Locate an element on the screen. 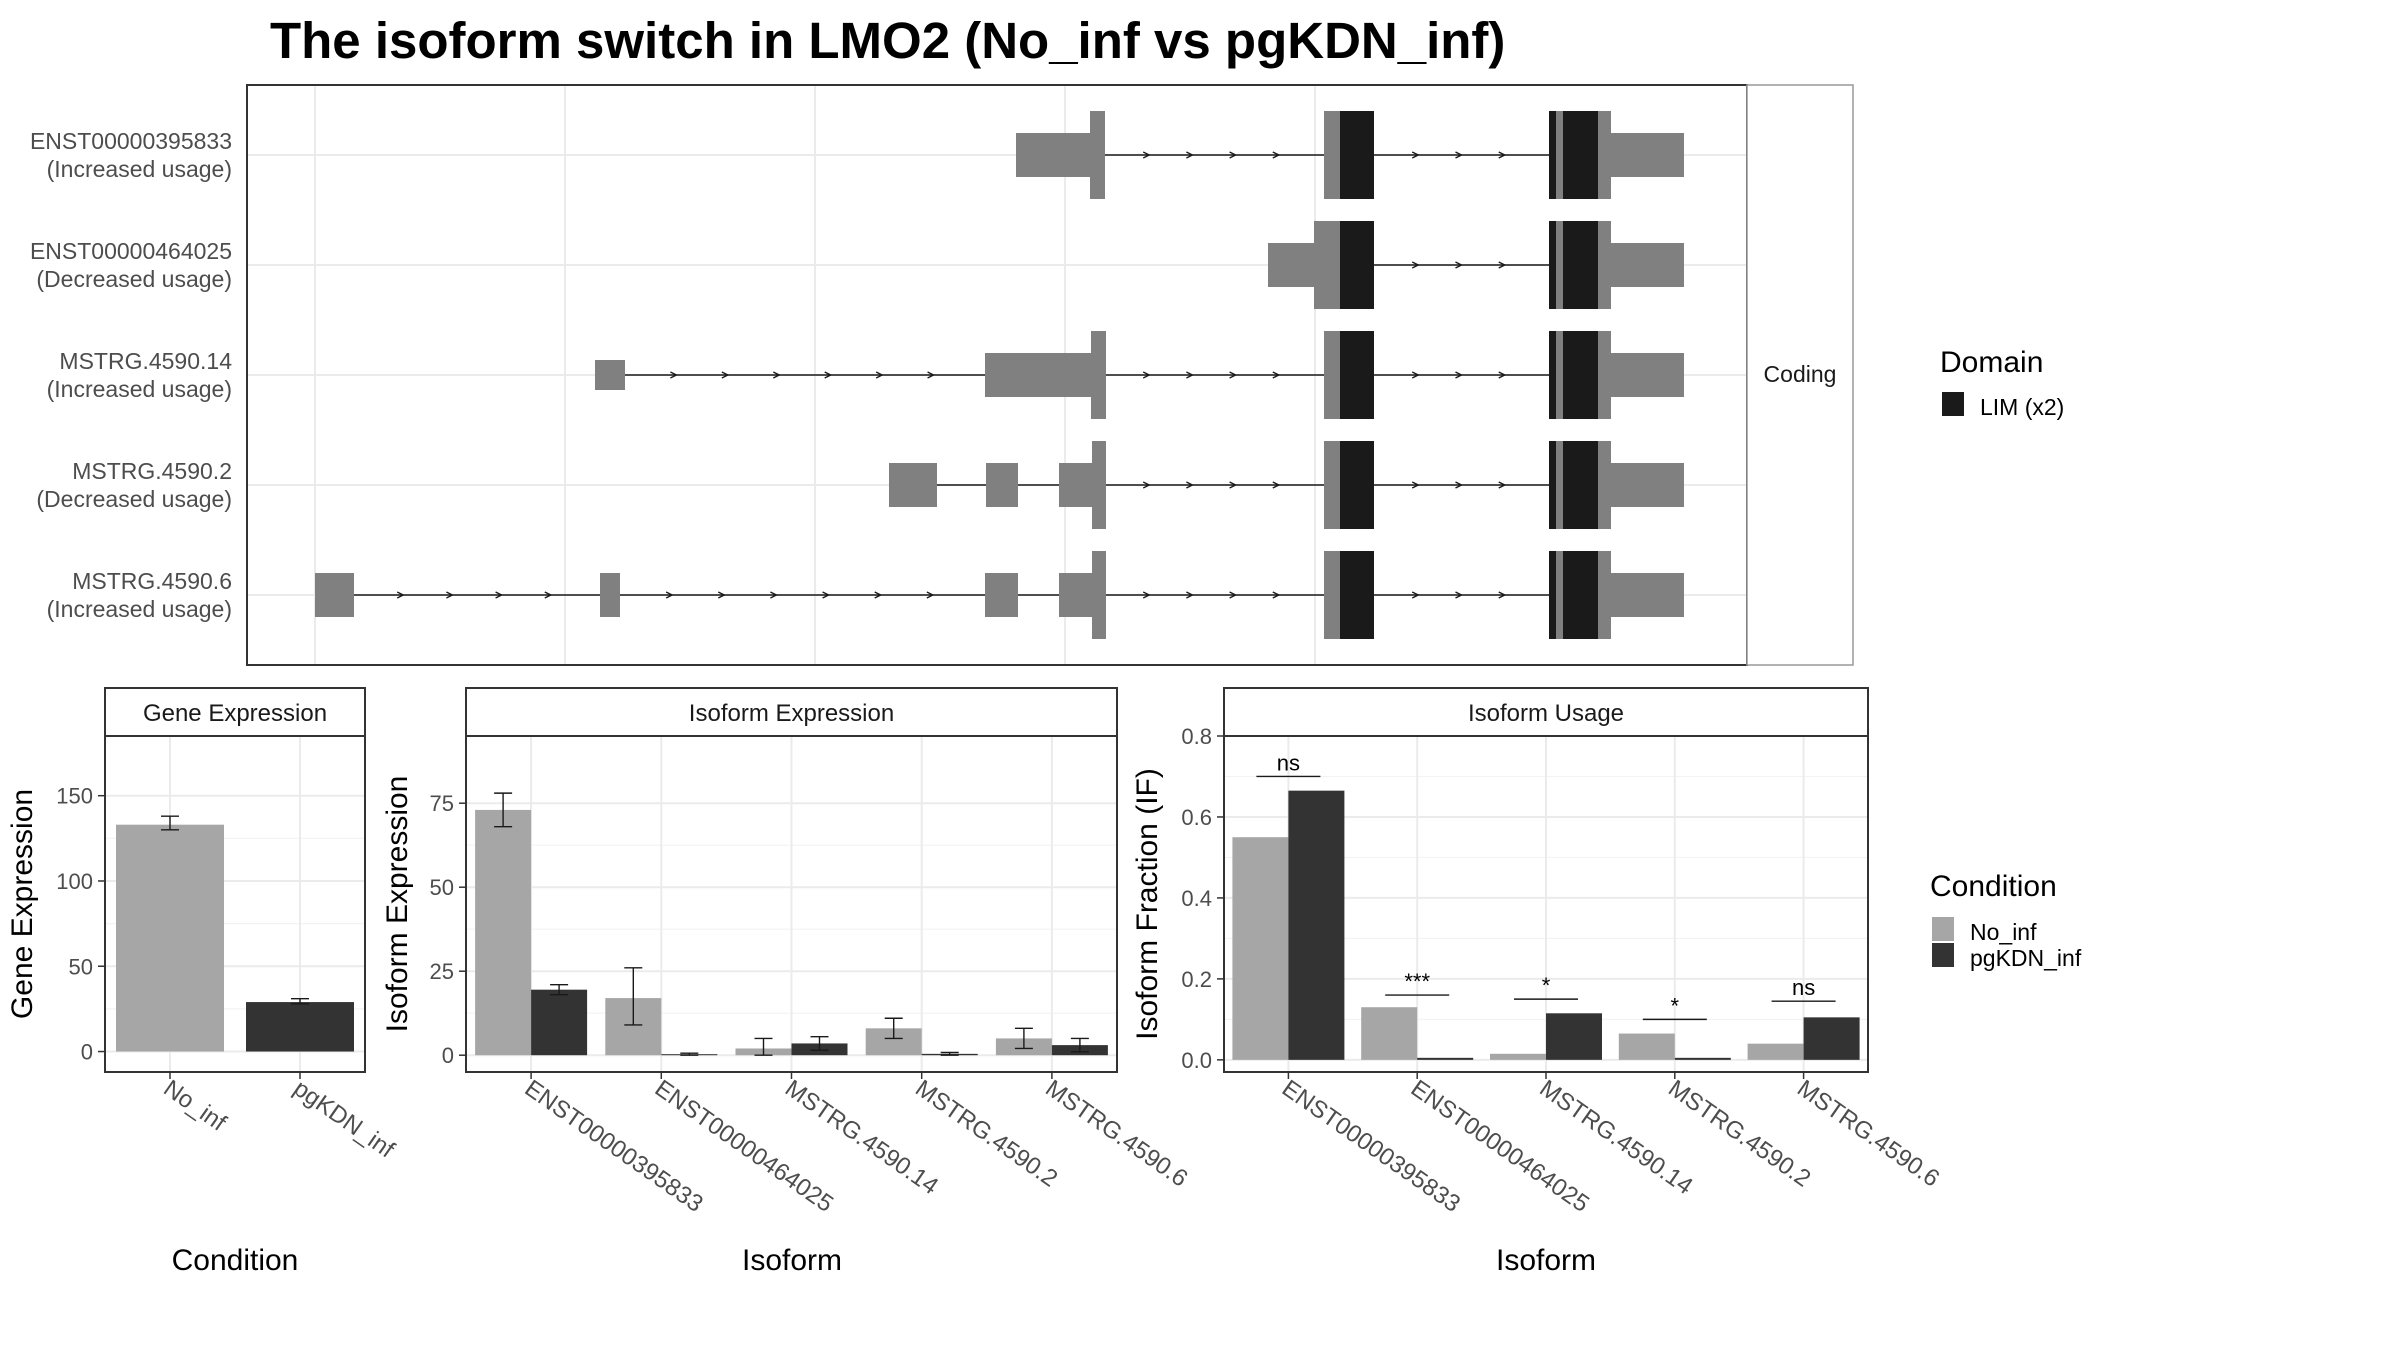  y-tick-label: 0.0 is located at coordinates (1196, 1060).